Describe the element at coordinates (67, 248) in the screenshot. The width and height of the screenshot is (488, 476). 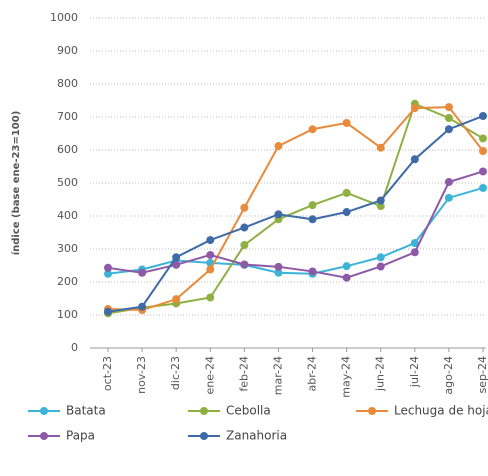
I see `y-tick-label: 300` at that location.